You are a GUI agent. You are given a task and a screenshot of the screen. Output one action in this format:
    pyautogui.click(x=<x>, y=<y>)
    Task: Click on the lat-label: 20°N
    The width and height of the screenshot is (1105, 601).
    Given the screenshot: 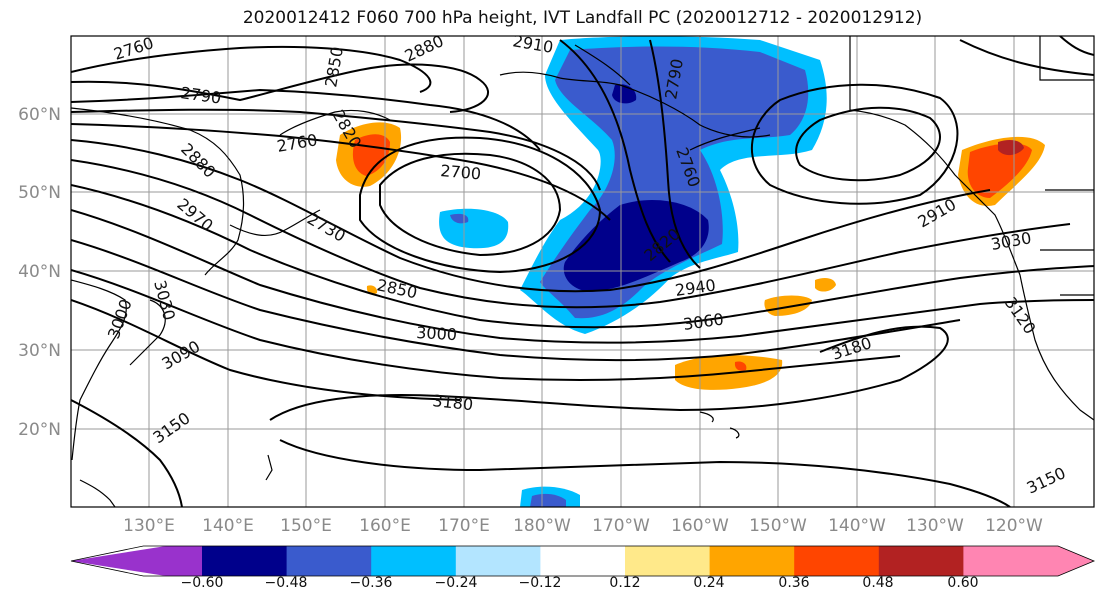 What is the action you would take?
    pyautogui.click(x=39, y=430)
    